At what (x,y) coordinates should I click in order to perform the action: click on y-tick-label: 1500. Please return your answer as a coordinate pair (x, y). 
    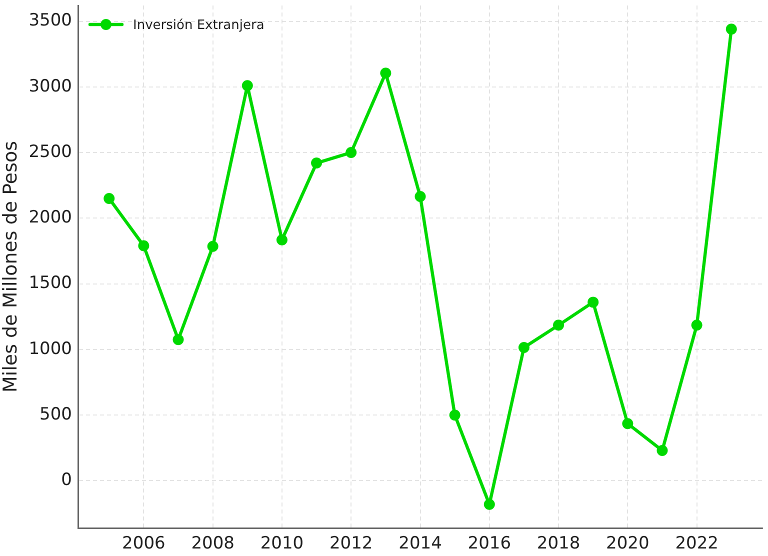
    Looking at the image, I should click on (50, 283).